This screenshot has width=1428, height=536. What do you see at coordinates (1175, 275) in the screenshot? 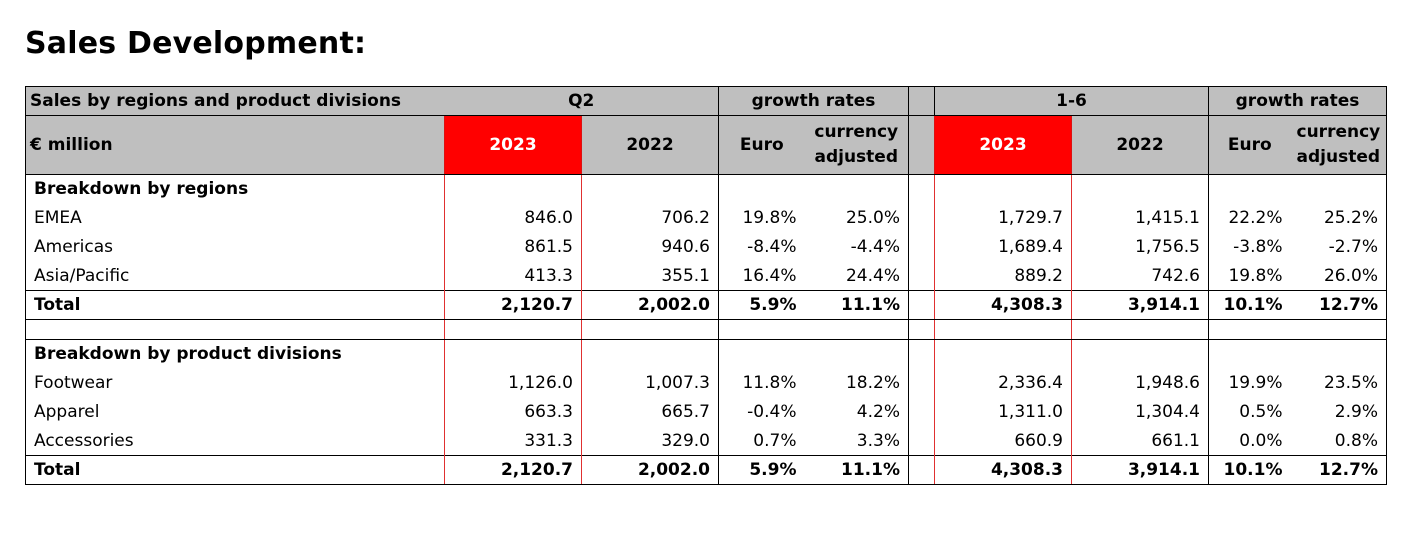
I see `cell-h1-2022: 742.6` at bounding box center [1175, 275].